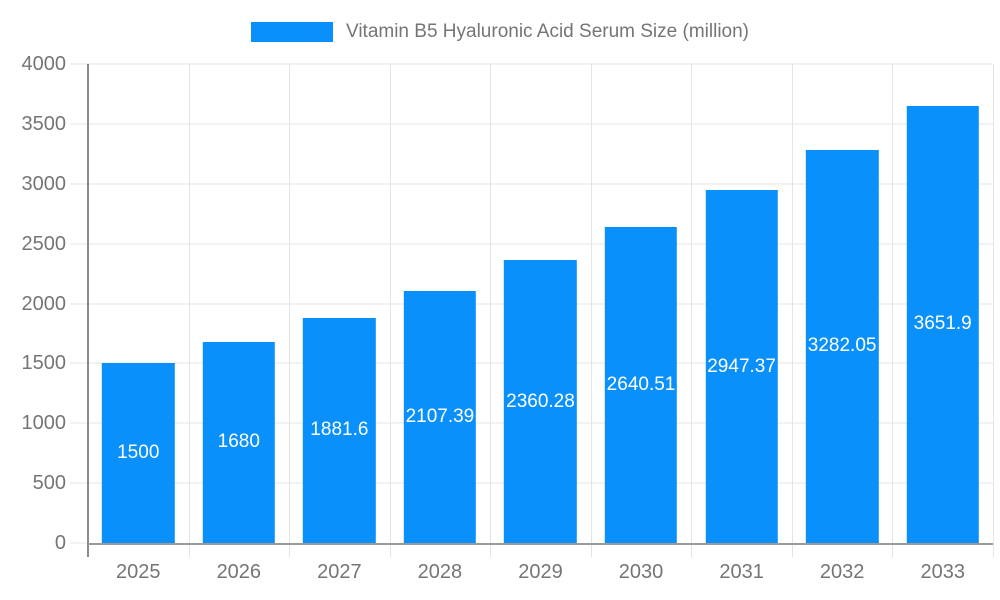 This screenshot has height=600, width=1000. Describe the element at coordinates (138, 303) in the screenshot. I see `bar-slot: 1500` at that location.